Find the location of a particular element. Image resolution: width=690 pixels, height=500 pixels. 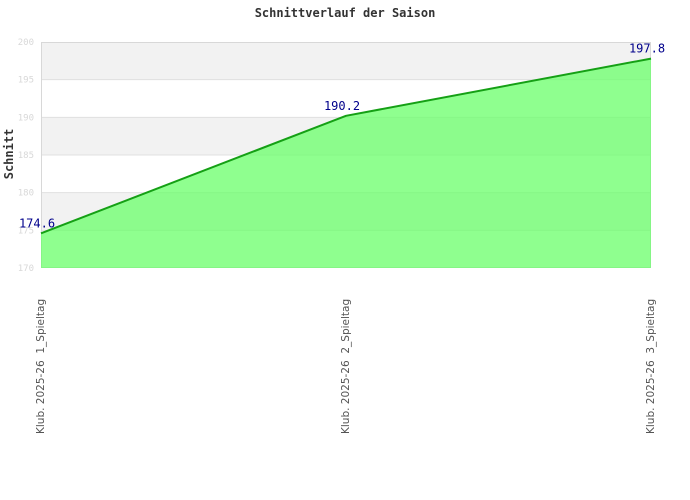

y-tick-label: 195 is located at coordinates (26, 81).